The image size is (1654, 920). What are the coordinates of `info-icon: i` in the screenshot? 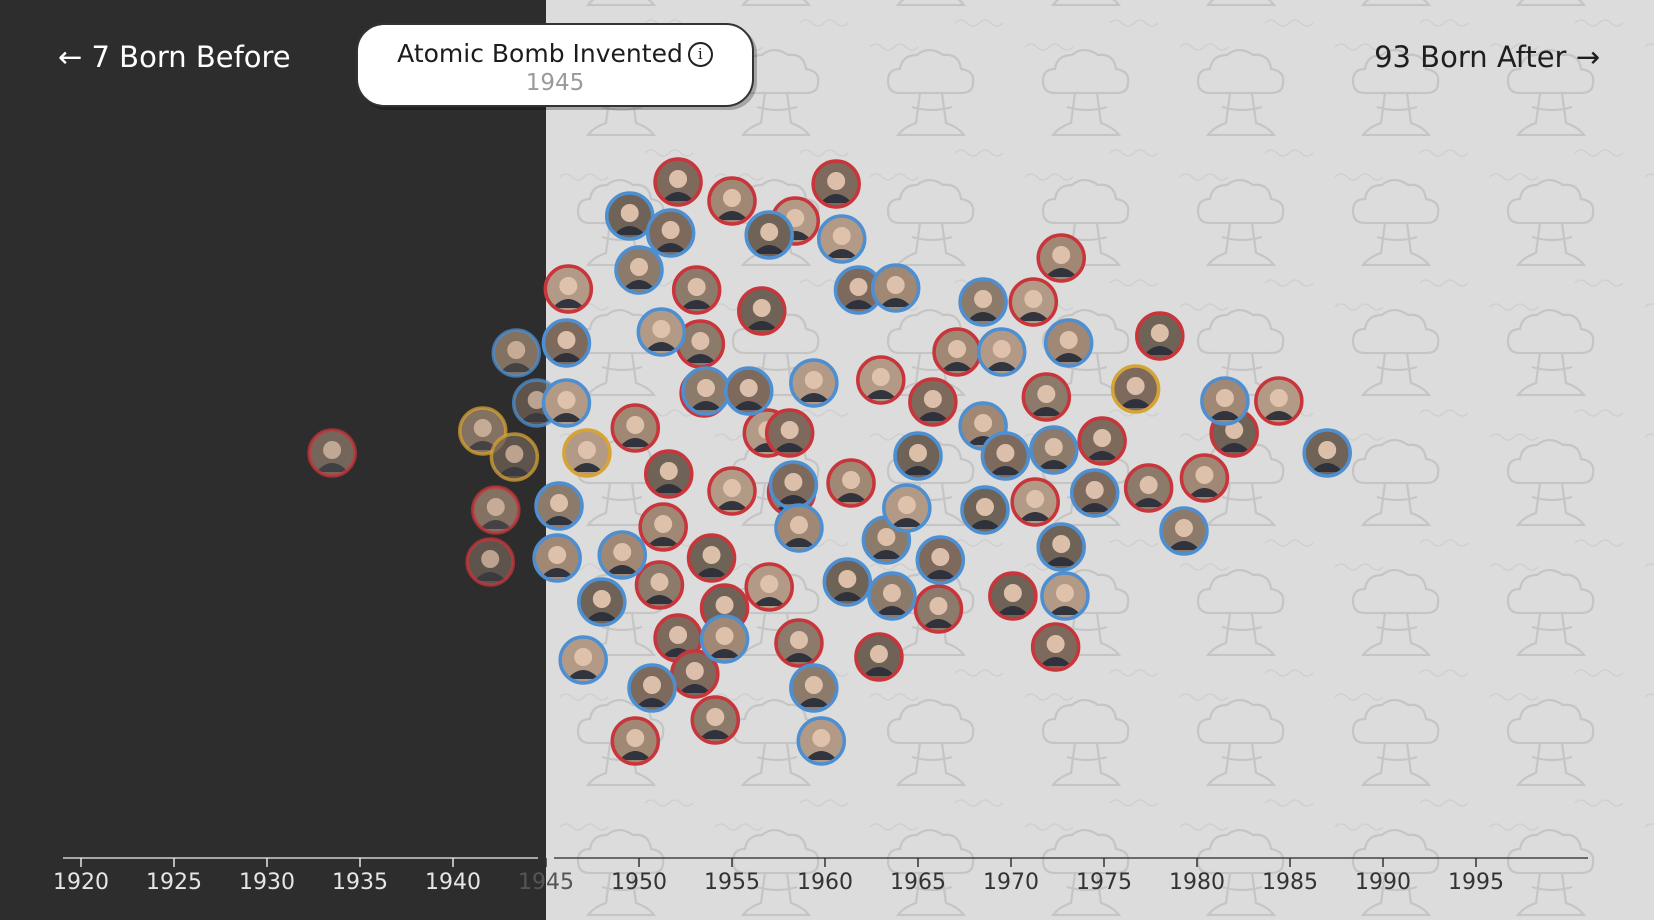 It's located at (700, 54).